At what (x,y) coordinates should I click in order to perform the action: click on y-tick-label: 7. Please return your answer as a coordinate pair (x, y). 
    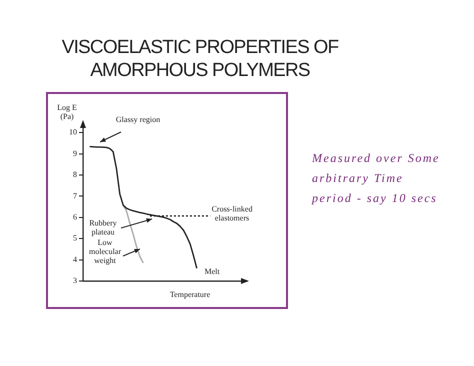
    Looking at the image, I should click on (75, 195).